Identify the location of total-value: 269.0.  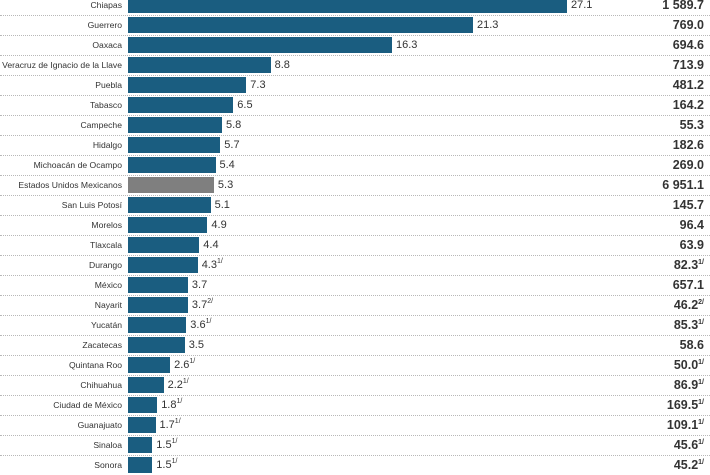
(688, 165).